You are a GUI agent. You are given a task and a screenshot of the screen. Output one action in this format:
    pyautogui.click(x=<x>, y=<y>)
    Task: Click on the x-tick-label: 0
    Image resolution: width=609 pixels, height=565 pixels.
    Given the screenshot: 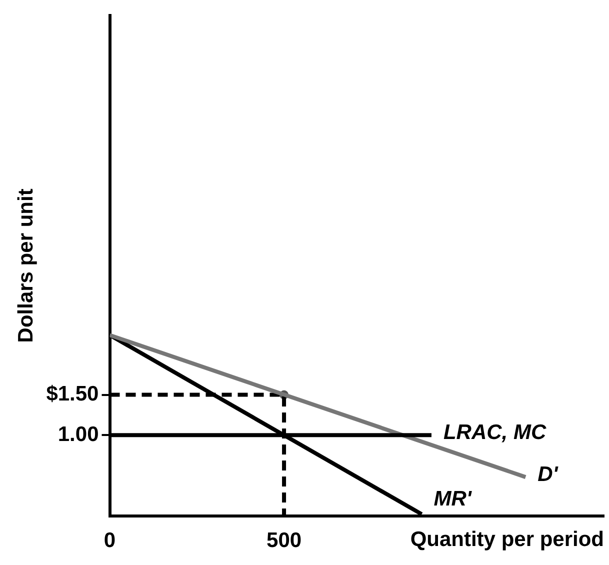 What is the action you would take?
    pyautogui.click(x=110, y=540)
    